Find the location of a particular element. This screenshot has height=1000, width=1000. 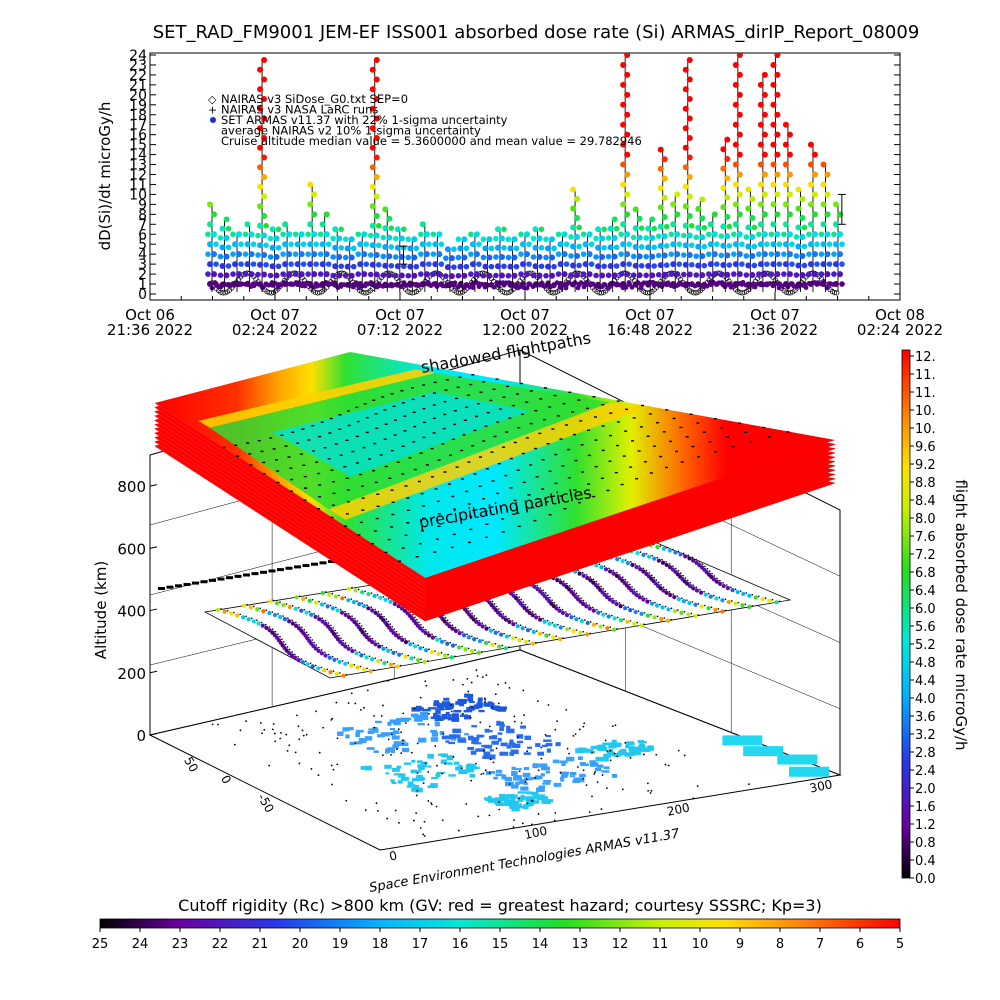

x-tick-label-date: Oct 07 is located at coordinates (400, 315).